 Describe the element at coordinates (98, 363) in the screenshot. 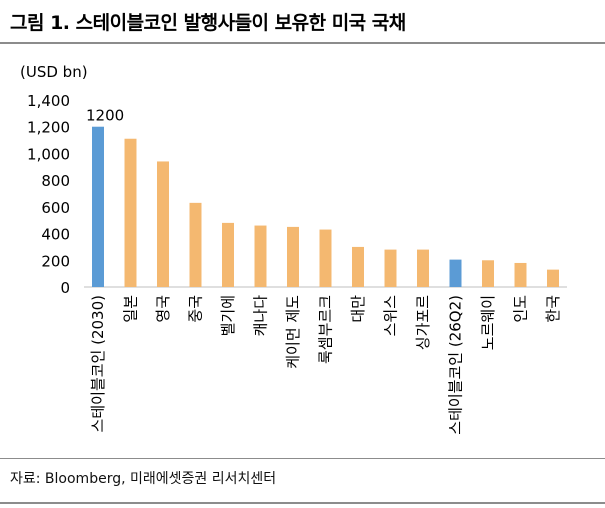

I see `x-tick-label: 스테이블코인 (2030)` at that location.